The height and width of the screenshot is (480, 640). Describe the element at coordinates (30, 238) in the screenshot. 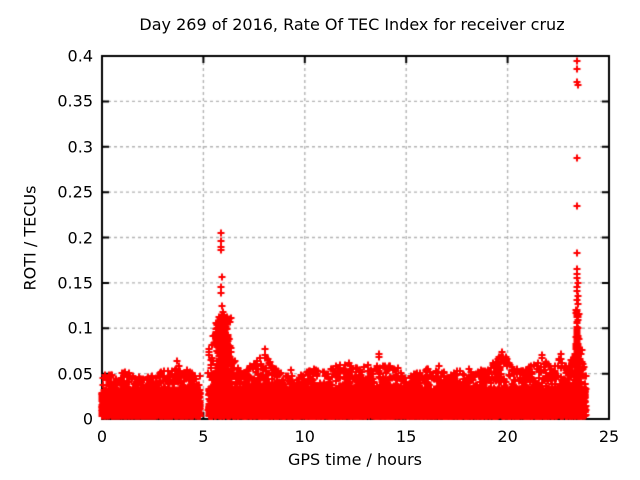

I see `y-axis-label: ROTI / TECUs` at that location.